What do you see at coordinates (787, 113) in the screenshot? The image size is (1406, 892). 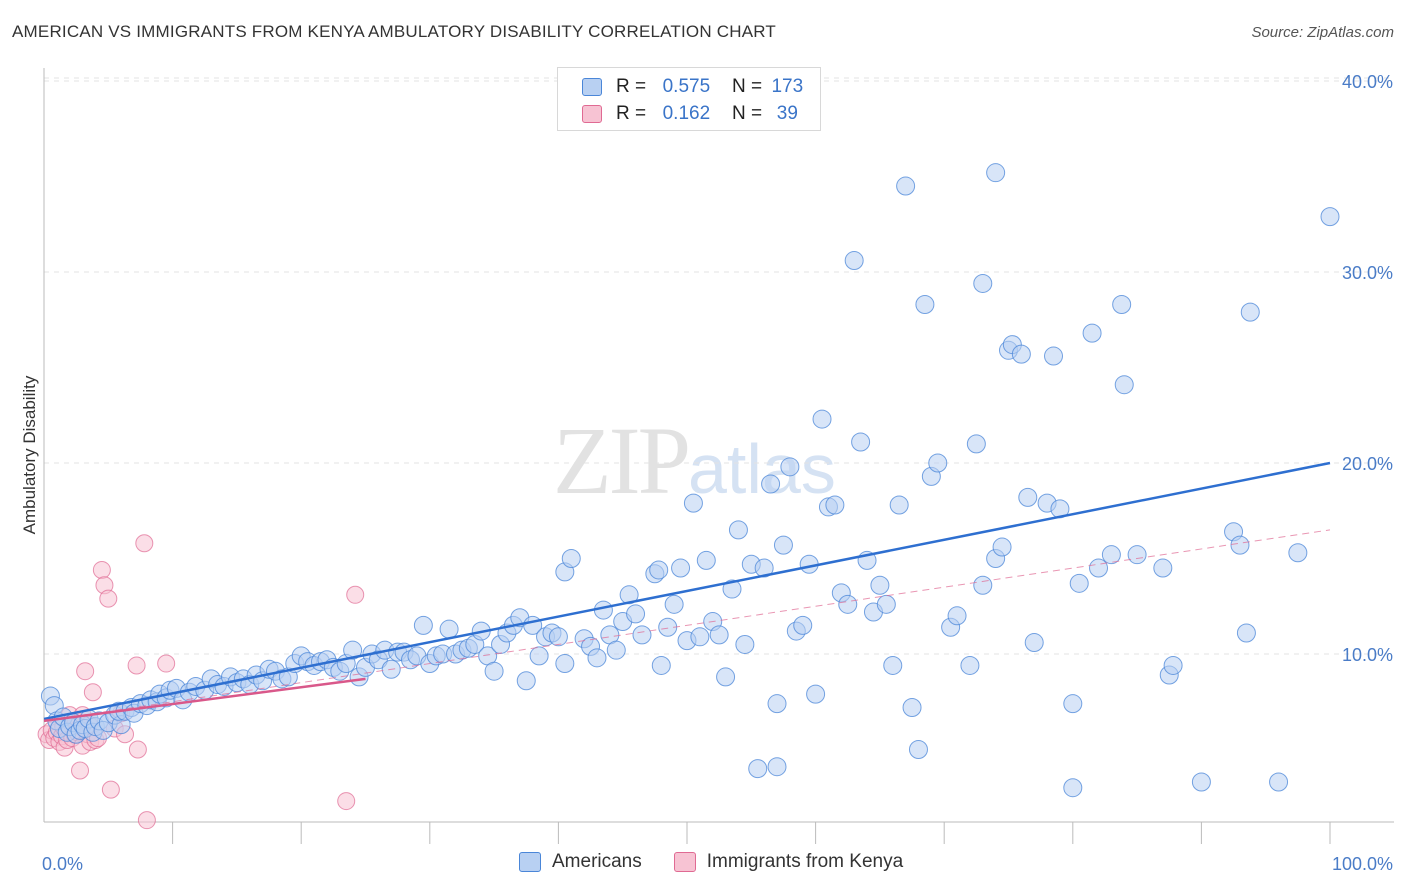 I see `legend-n-value: 39` at bounding box center [787, 113].